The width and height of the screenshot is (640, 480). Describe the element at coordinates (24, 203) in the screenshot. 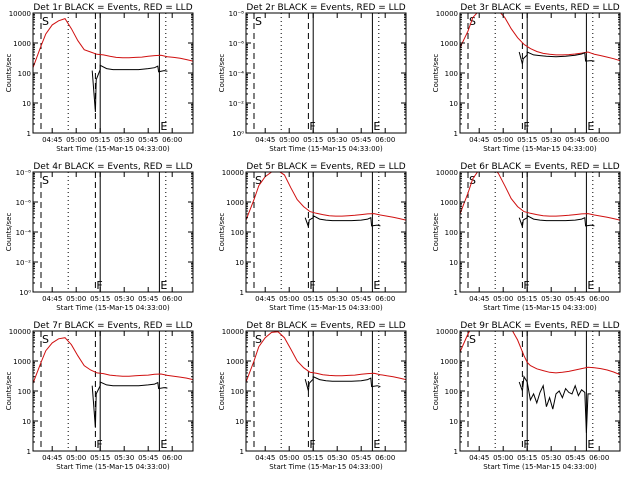

I see `y-tick-label: 10⁻⁶` at that location.